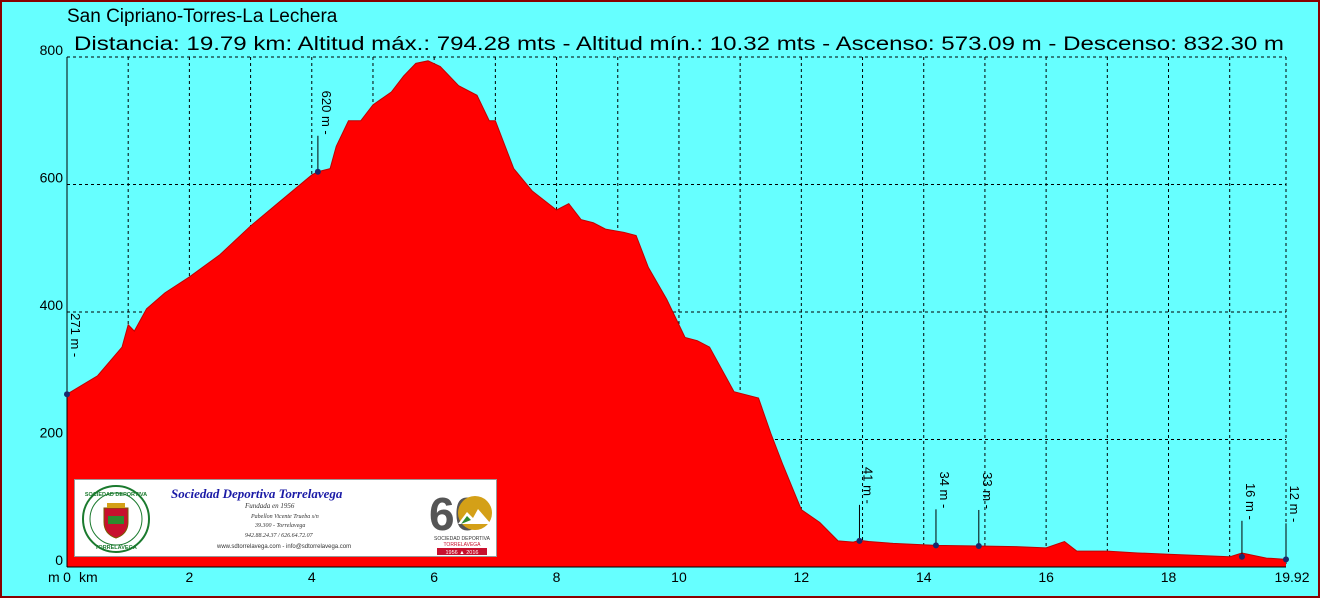 This screenshot has height=598, width=1320. I want to click on club-address-line1: Pabellon Vicente Trueba s/n, so click(285, 517).